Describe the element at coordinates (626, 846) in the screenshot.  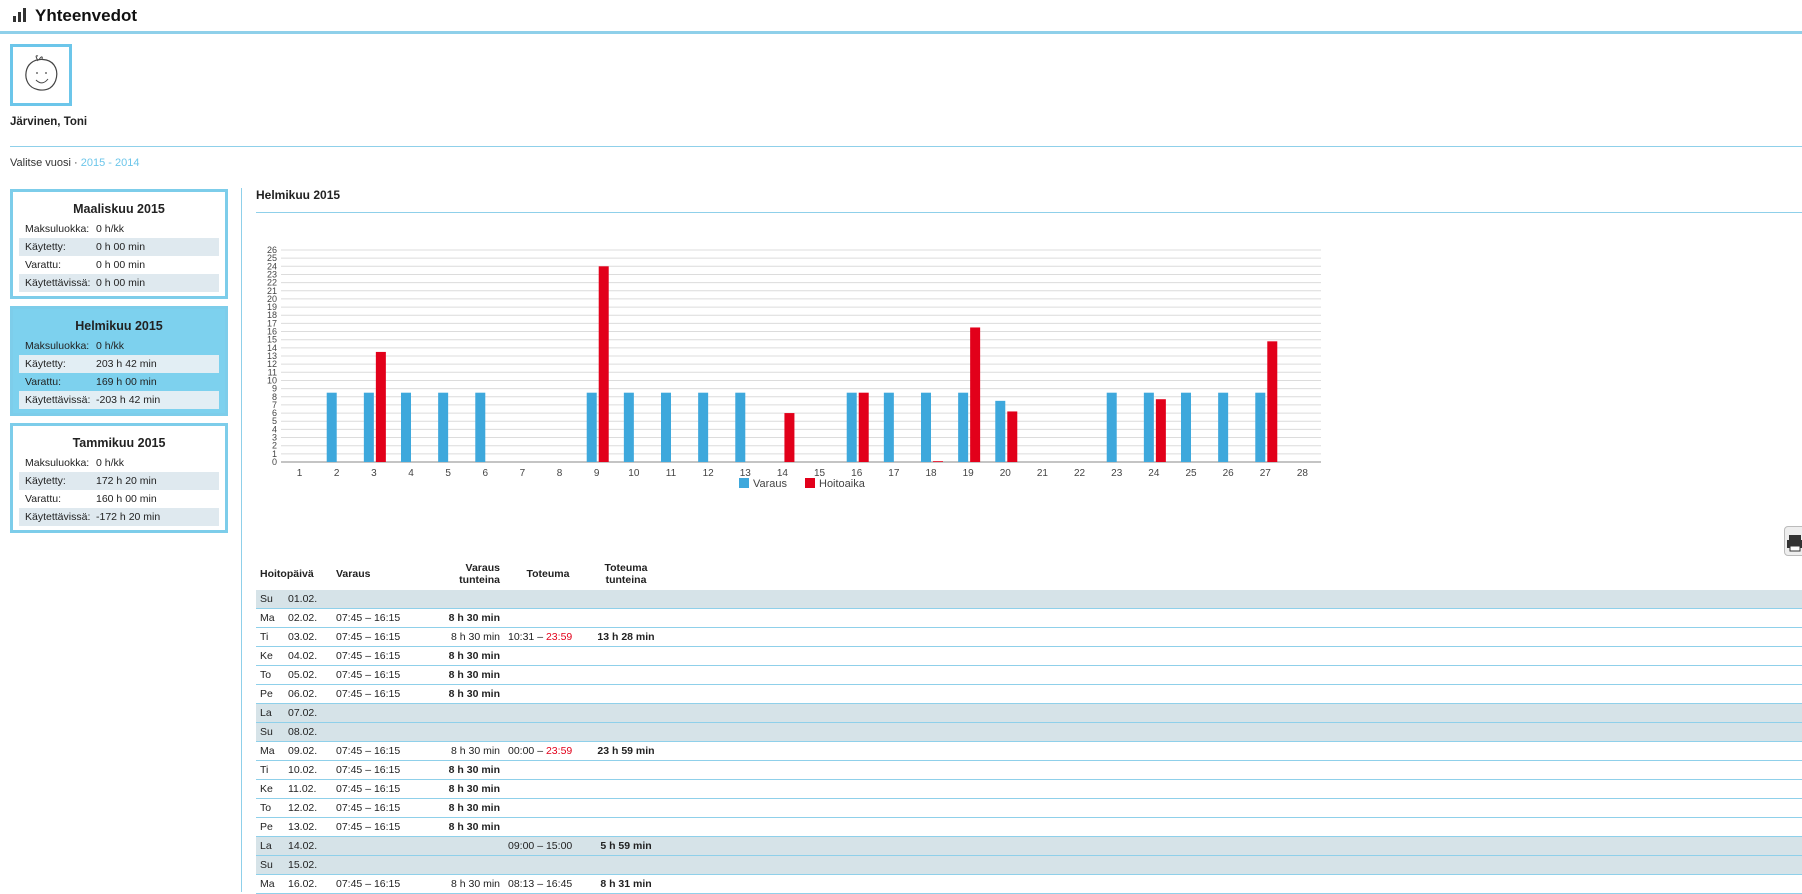
I see `actual-hours-cell: 5 h 59 min` at that location.